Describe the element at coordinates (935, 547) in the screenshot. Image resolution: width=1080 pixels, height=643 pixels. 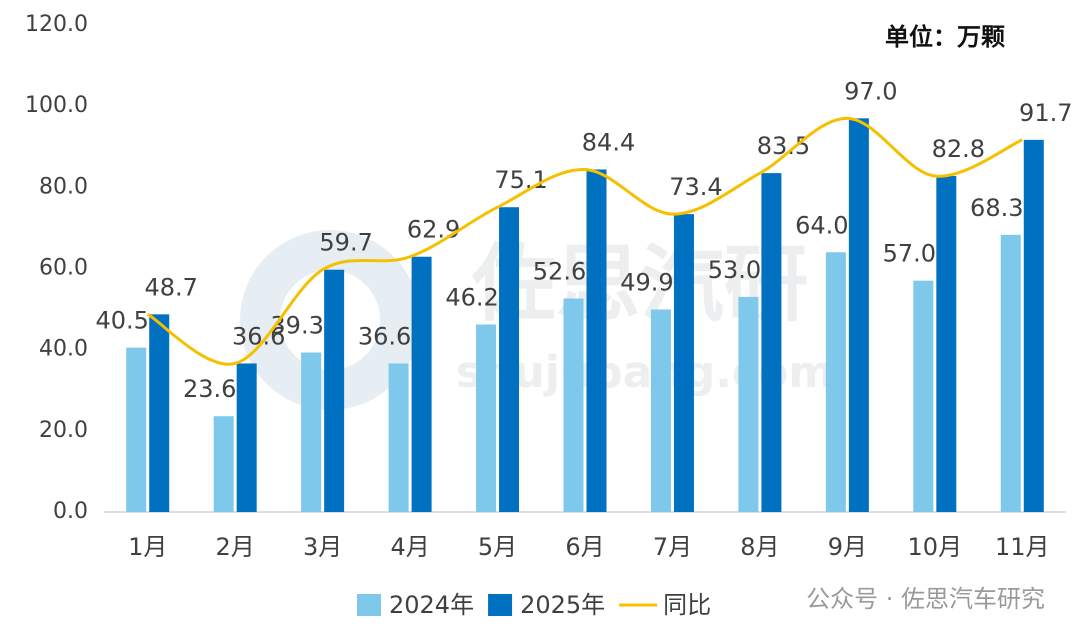
I see `x-tick-label: 10月` at that location.